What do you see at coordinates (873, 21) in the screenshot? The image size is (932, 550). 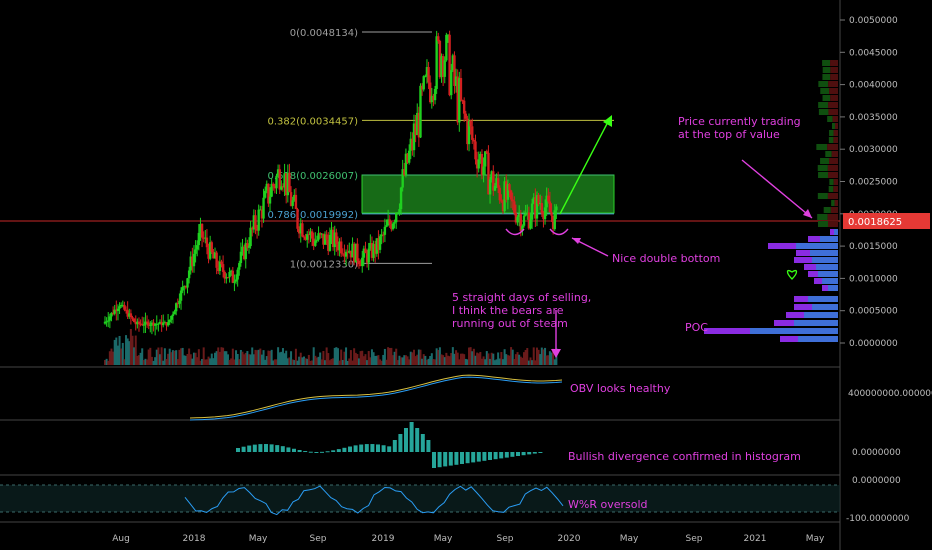 I see `price-tick-label: 0.0050000` at bounding box center [873, 21].